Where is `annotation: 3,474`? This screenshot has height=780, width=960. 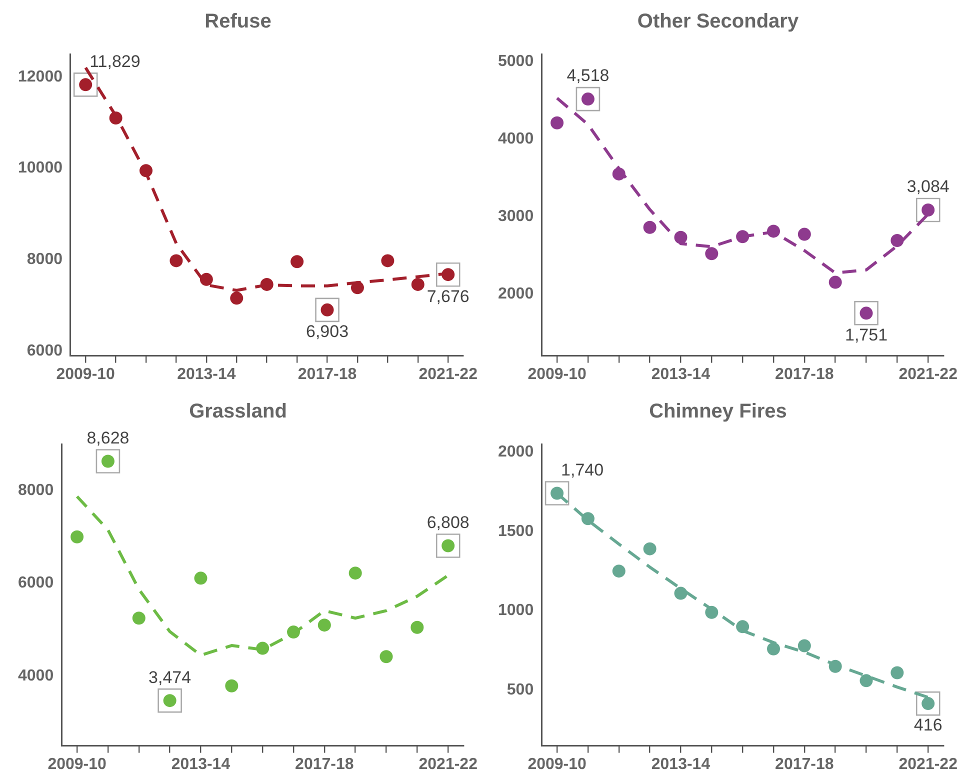 annotation: 3,474 is located at coordinates (170, 677).